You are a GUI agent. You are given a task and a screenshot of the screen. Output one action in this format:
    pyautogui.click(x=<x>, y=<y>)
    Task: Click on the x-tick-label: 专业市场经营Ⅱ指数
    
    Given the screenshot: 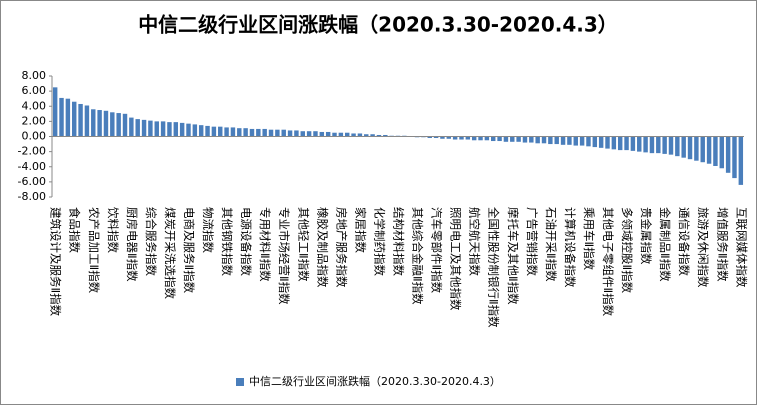 What is the action you would take?
    pyautogui.click(x=284, y=256)
    